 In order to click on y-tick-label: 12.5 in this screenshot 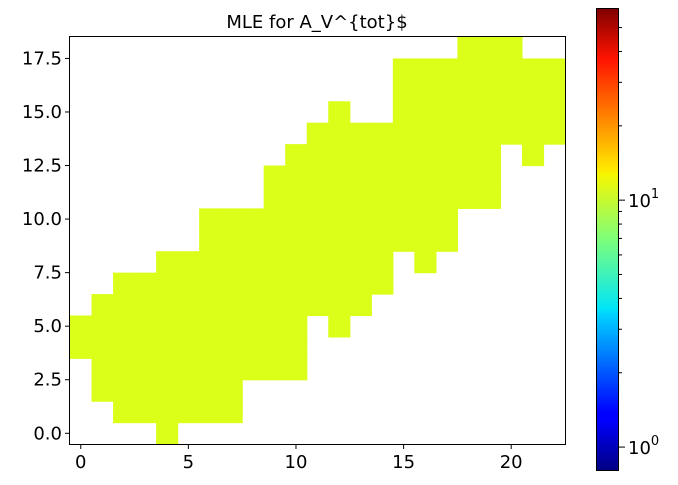, I will do `click(42, 166)`.